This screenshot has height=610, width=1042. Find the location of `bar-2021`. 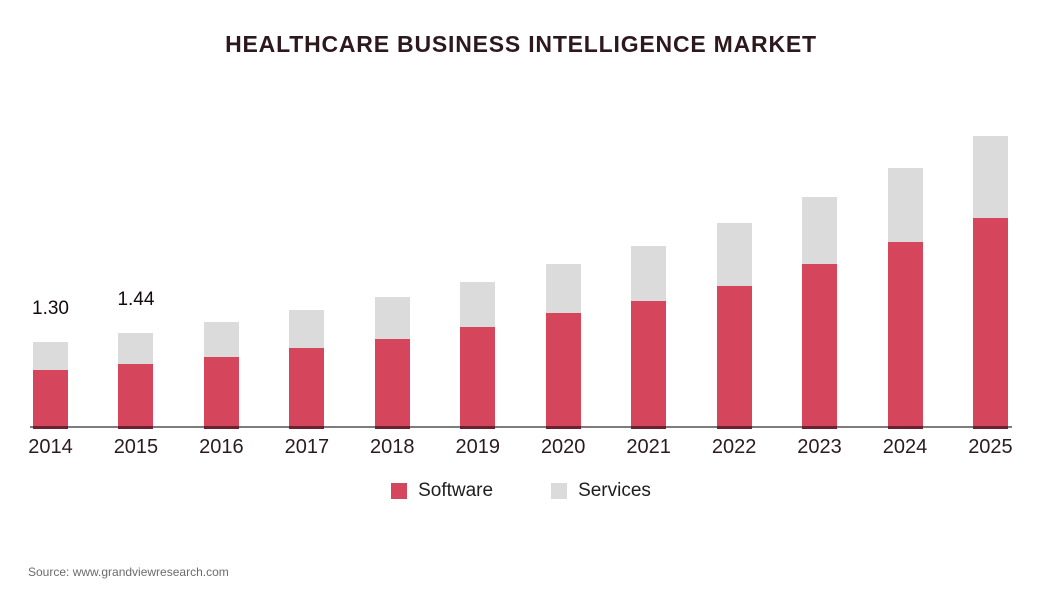

bar-2021 is located at coordinates (649, 337).